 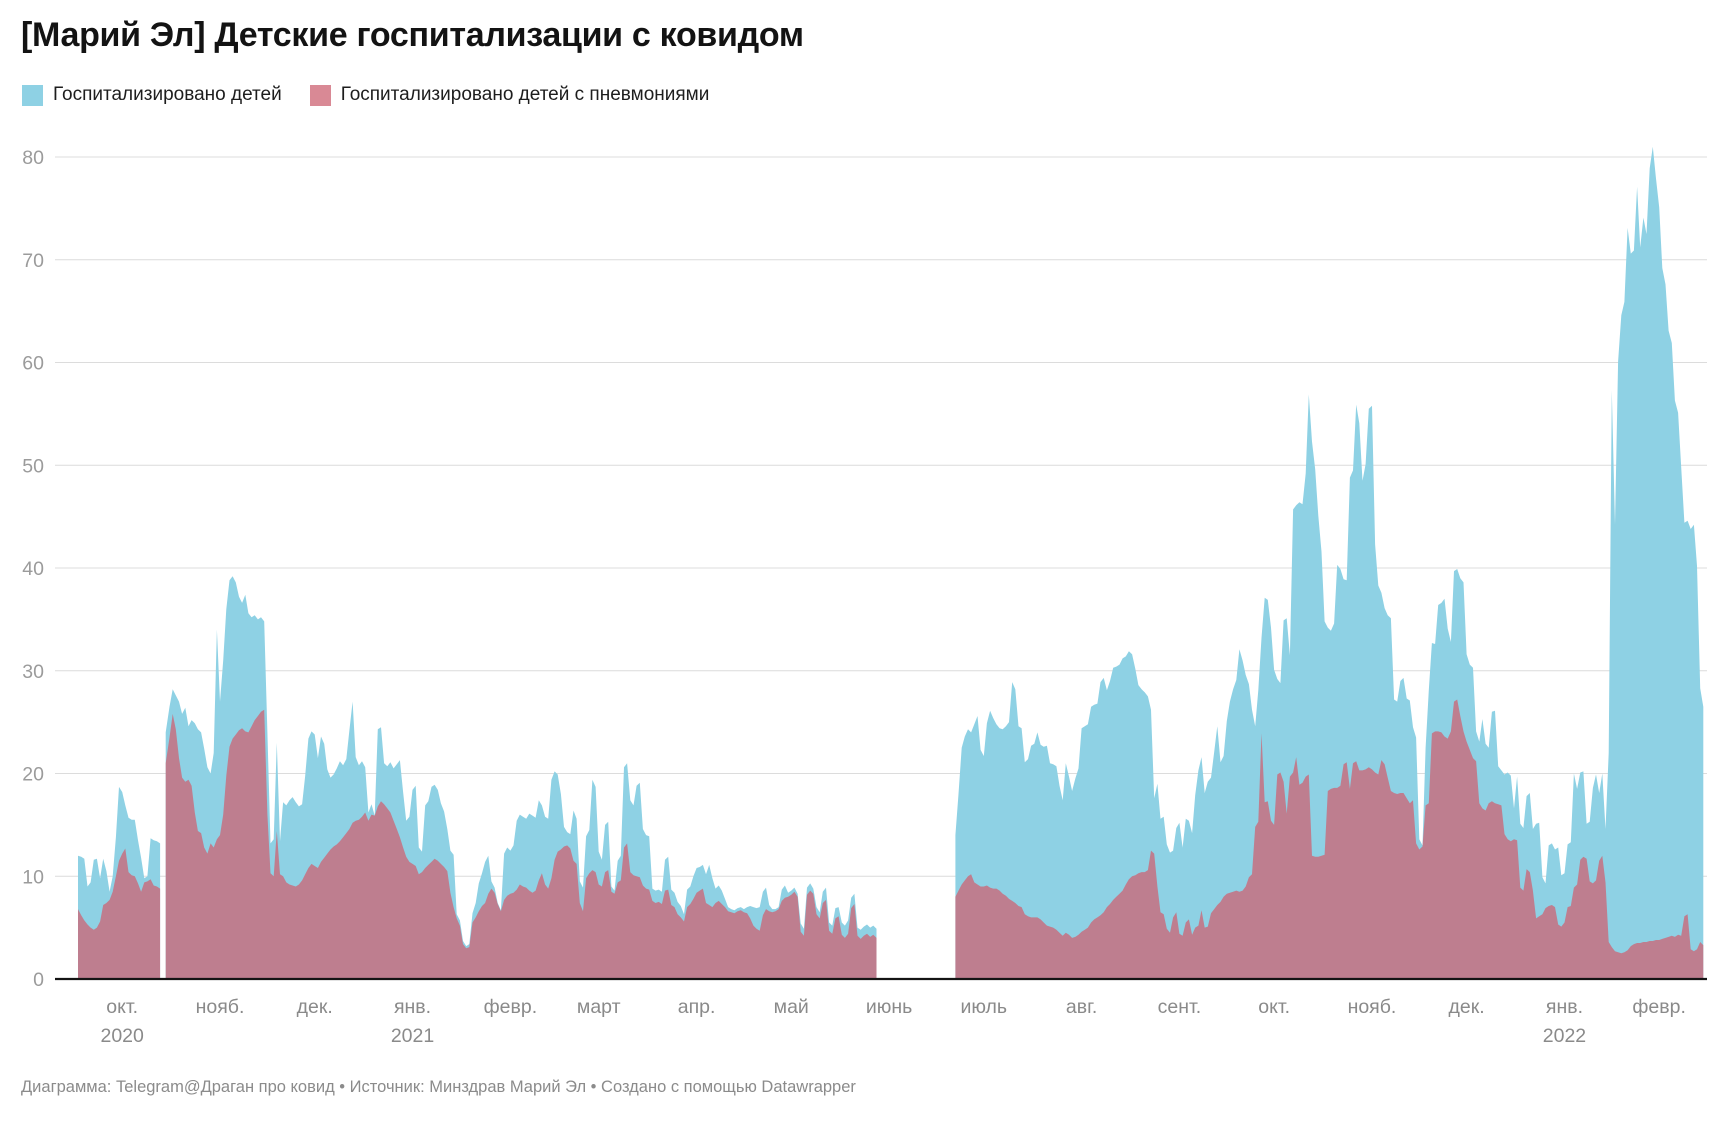 What do you see at coordinates (599, 1007) in the screenshot?
I see `x-tick-month-label: март` at bounding box center [599, 1007].